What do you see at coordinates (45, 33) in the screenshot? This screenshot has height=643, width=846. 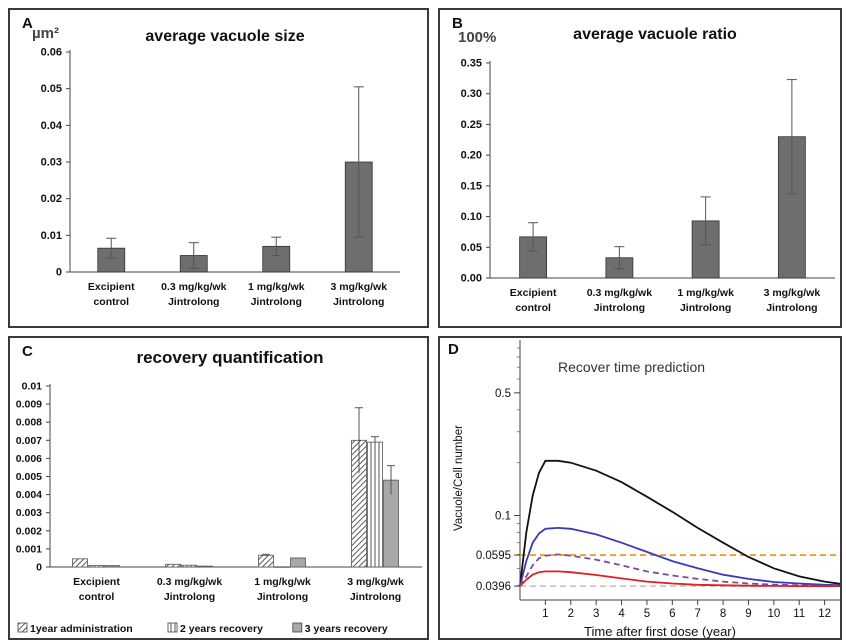 I see `y-unit-label: µm²` at bounding box center [45, 33].